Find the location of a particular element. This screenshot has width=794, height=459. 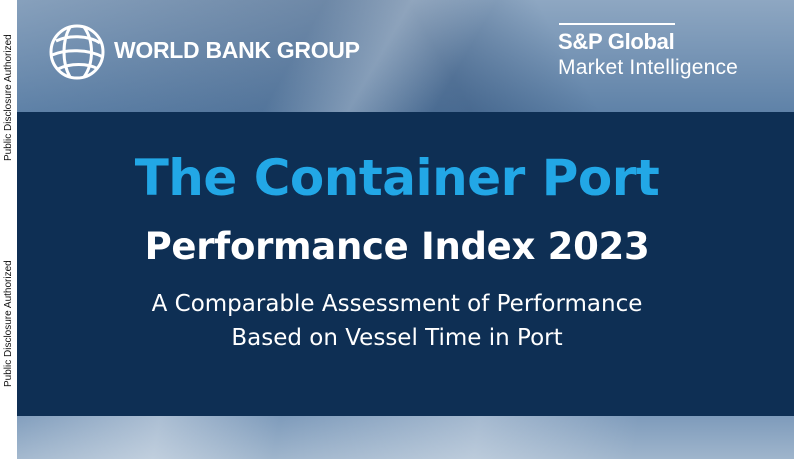

disclosure-strip is located at coordinates (8, 229).